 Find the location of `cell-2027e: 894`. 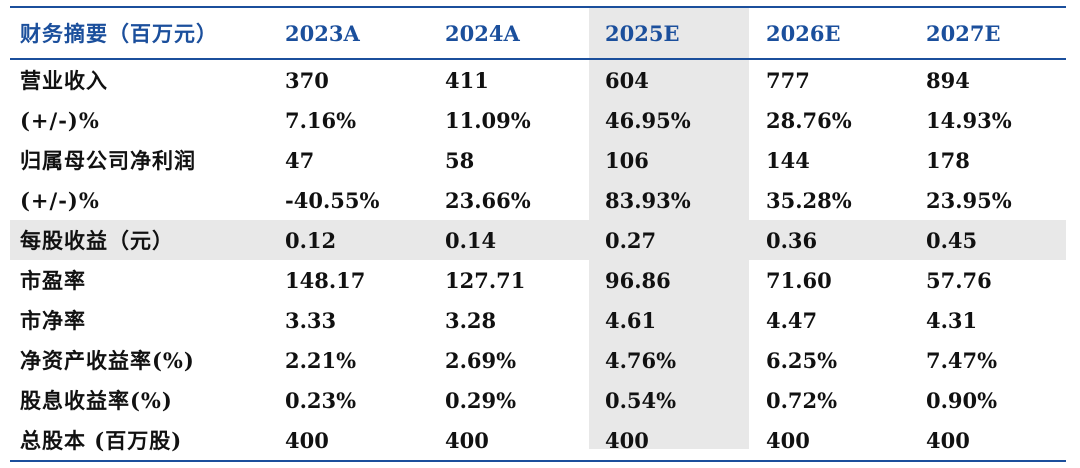

cell-2027e: 894 is located at coordinates (948, 80).